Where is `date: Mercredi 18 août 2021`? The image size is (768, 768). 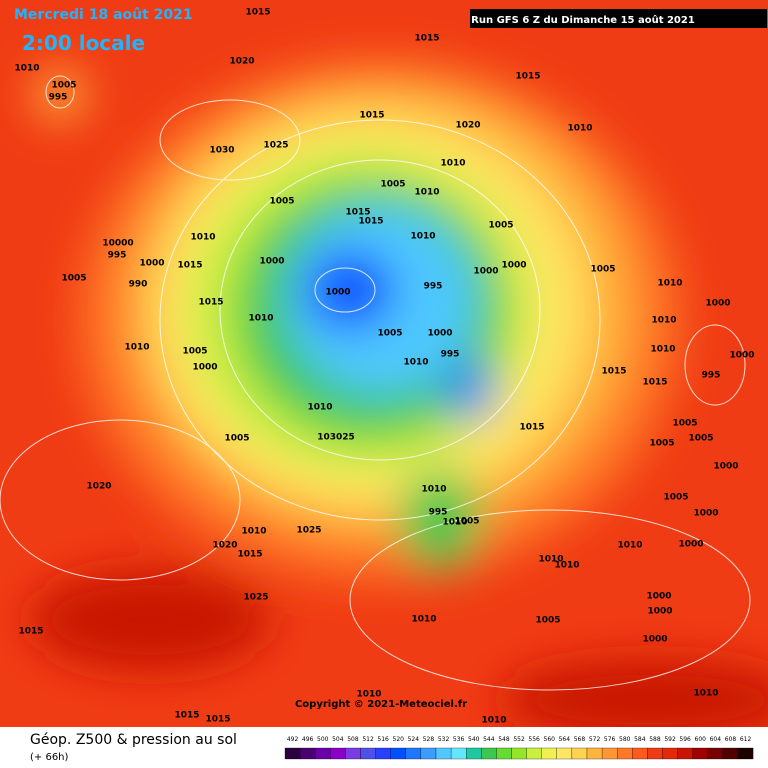
date: Mercredi 18 août 2021 is located at coordinates (103, 15).